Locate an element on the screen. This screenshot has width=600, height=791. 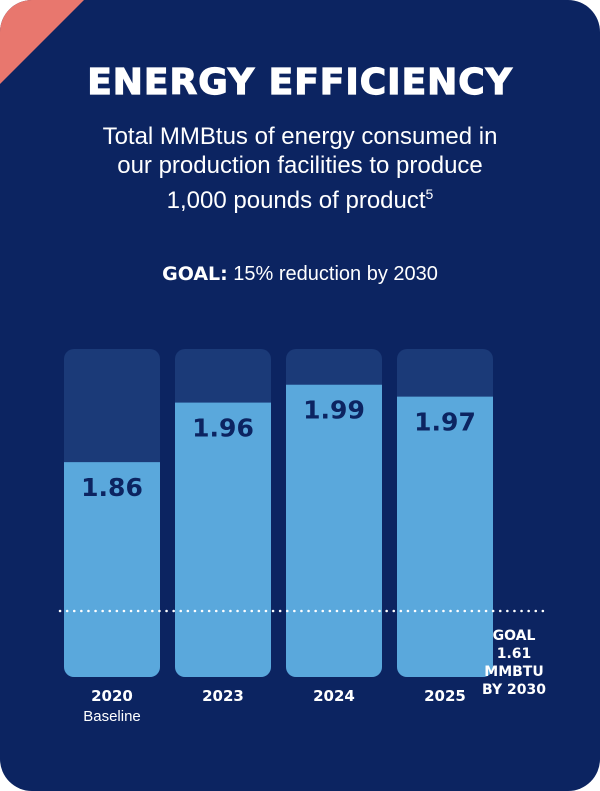
subtitle-line-2: our production facilities to produce is located at coordinates (300, 165).